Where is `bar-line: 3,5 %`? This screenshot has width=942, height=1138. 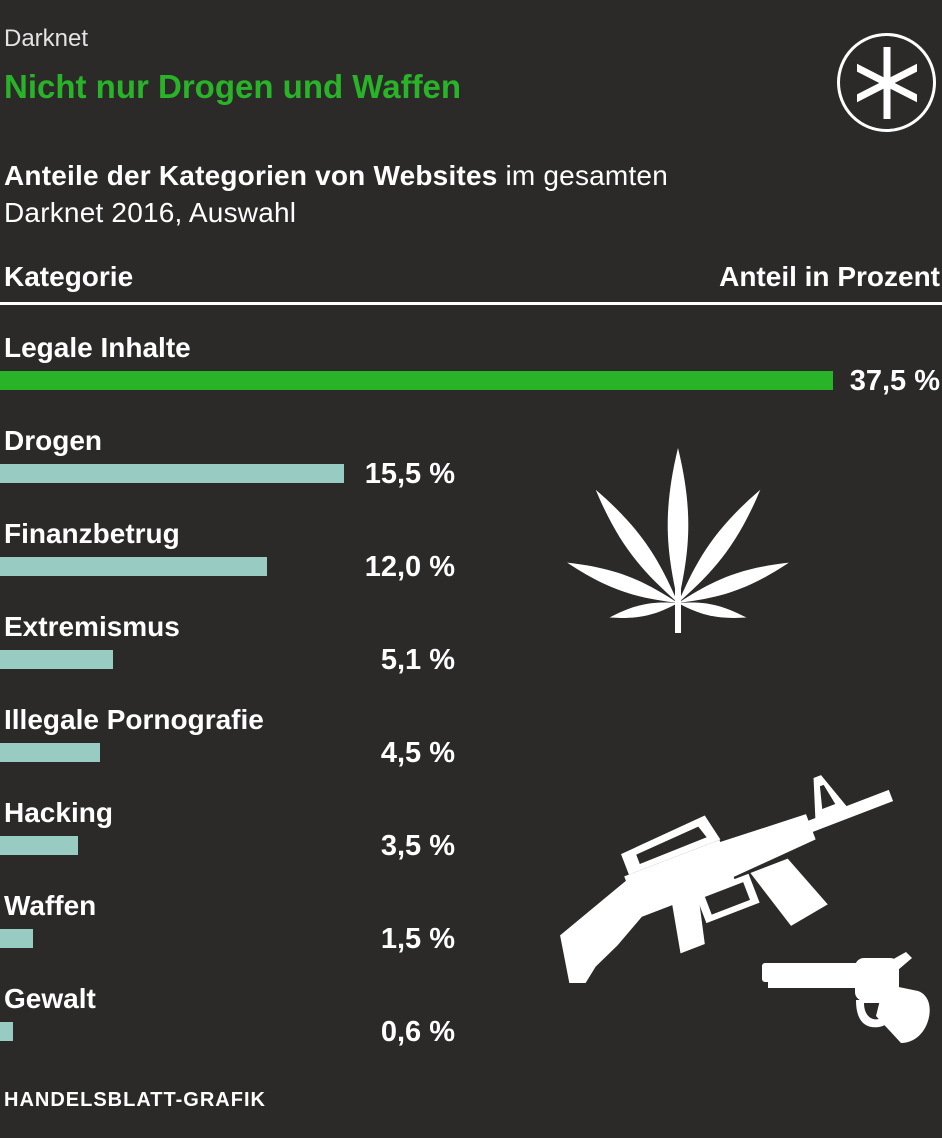
bar-line: 3,5 % is located at coordinates (471, 846).